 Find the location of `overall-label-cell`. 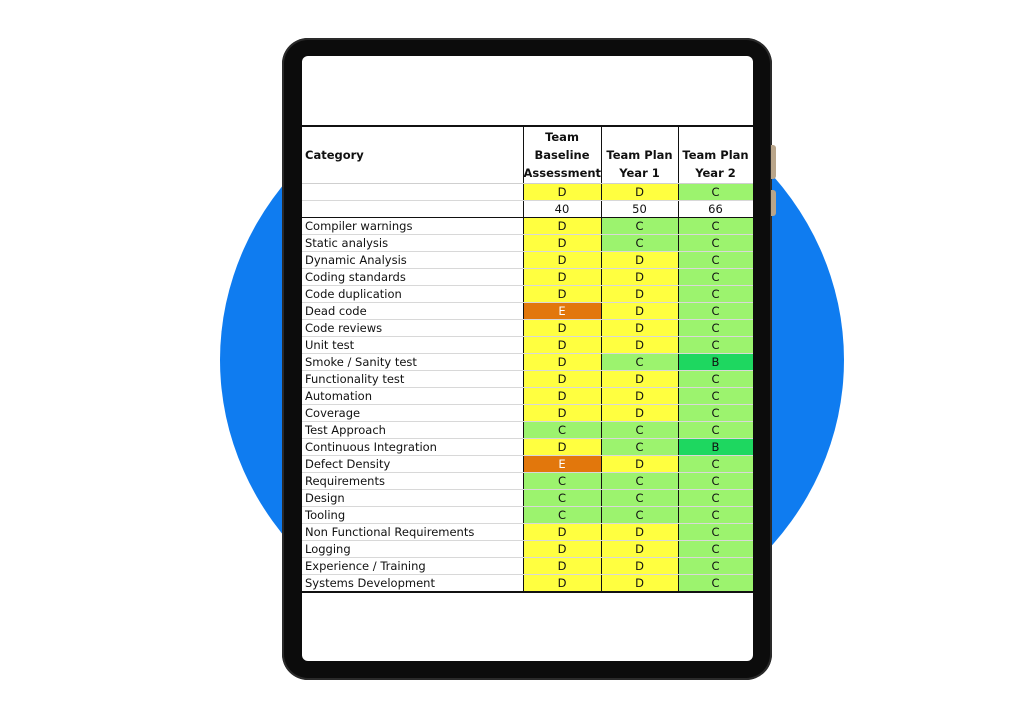

overall-label-cell is located at coordinates (412, 192).